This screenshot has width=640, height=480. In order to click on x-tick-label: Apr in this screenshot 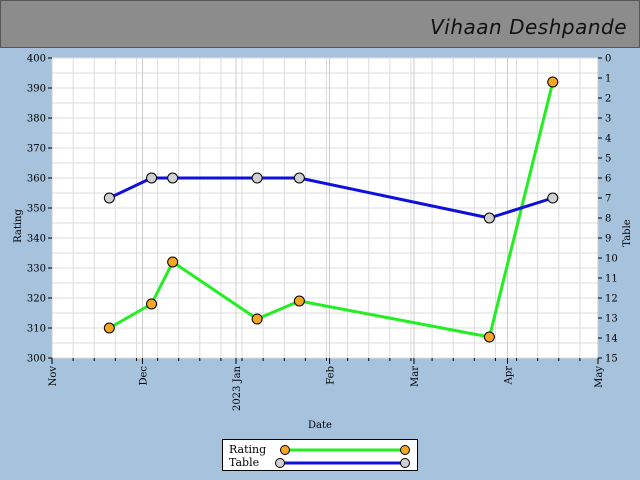, I will do `click(509, 376)`.